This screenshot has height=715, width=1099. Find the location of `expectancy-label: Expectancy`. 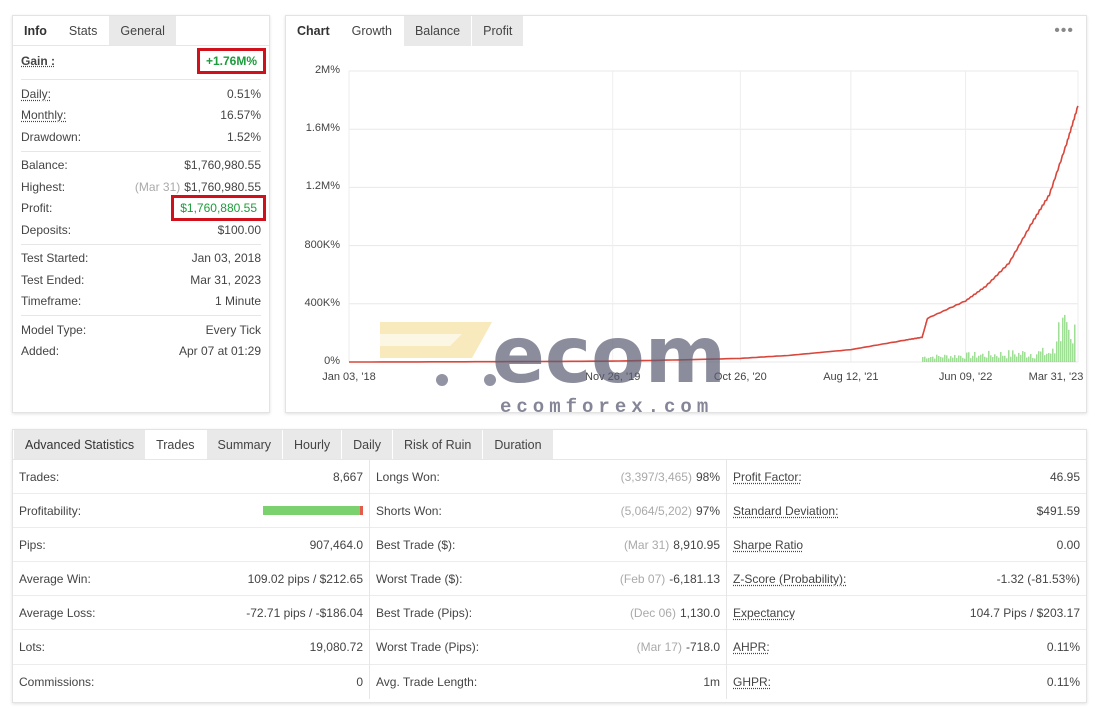

expectancy-label: Expectancy is located at coordinates (764, 612).